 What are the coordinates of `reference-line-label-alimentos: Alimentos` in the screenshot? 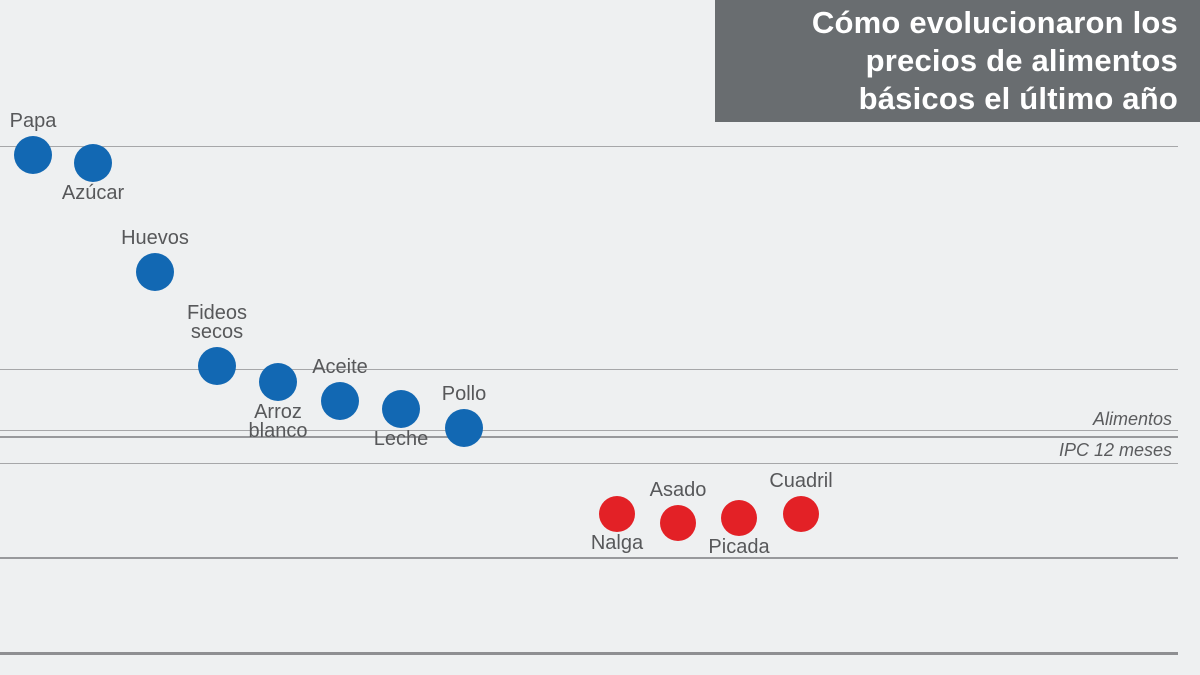 It's located at (1132, 419).